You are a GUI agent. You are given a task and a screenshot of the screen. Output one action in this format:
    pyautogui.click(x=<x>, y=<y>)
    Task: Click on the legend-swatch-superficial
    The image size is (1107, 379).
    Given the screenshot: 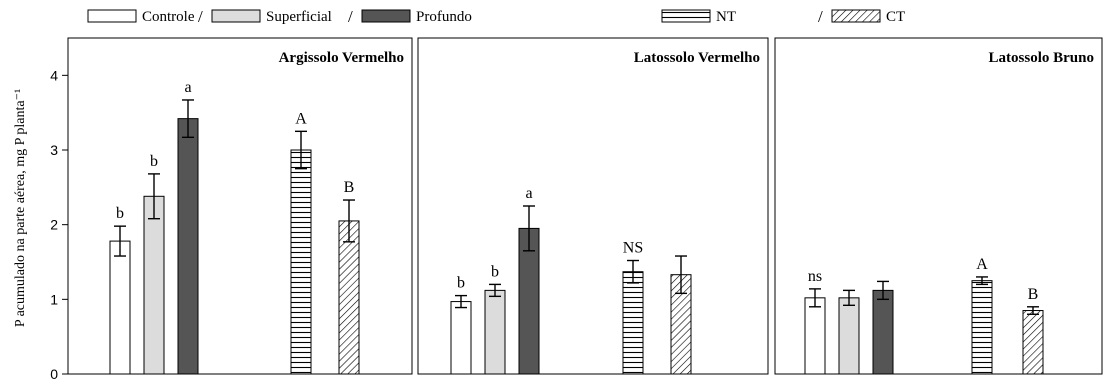 What is the action you would take?
    pyautogui.click(x=236, y=16)
    